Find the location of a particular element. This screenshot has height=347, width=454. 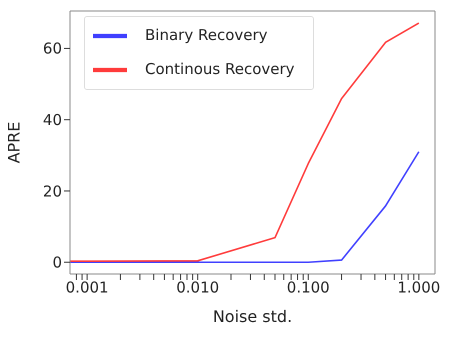

y-tick-label: 0 is located at coordinates (57, 263).